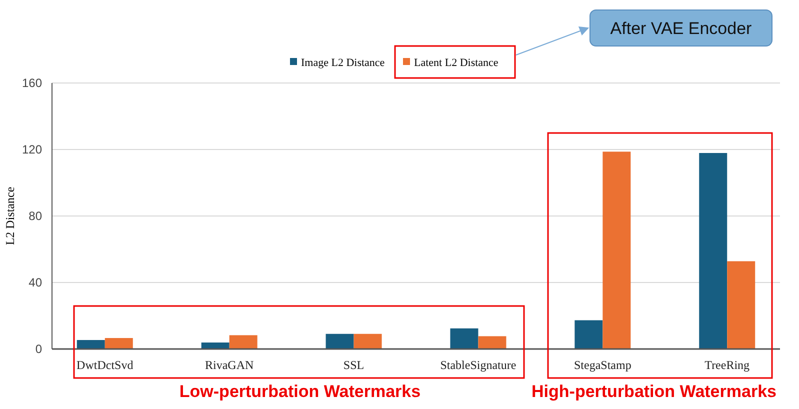 This screenshot has height=409, width=799. Describe the element at coordinates (35, 216) in the screenshot. I see `y-tick-label: 80` at that location.